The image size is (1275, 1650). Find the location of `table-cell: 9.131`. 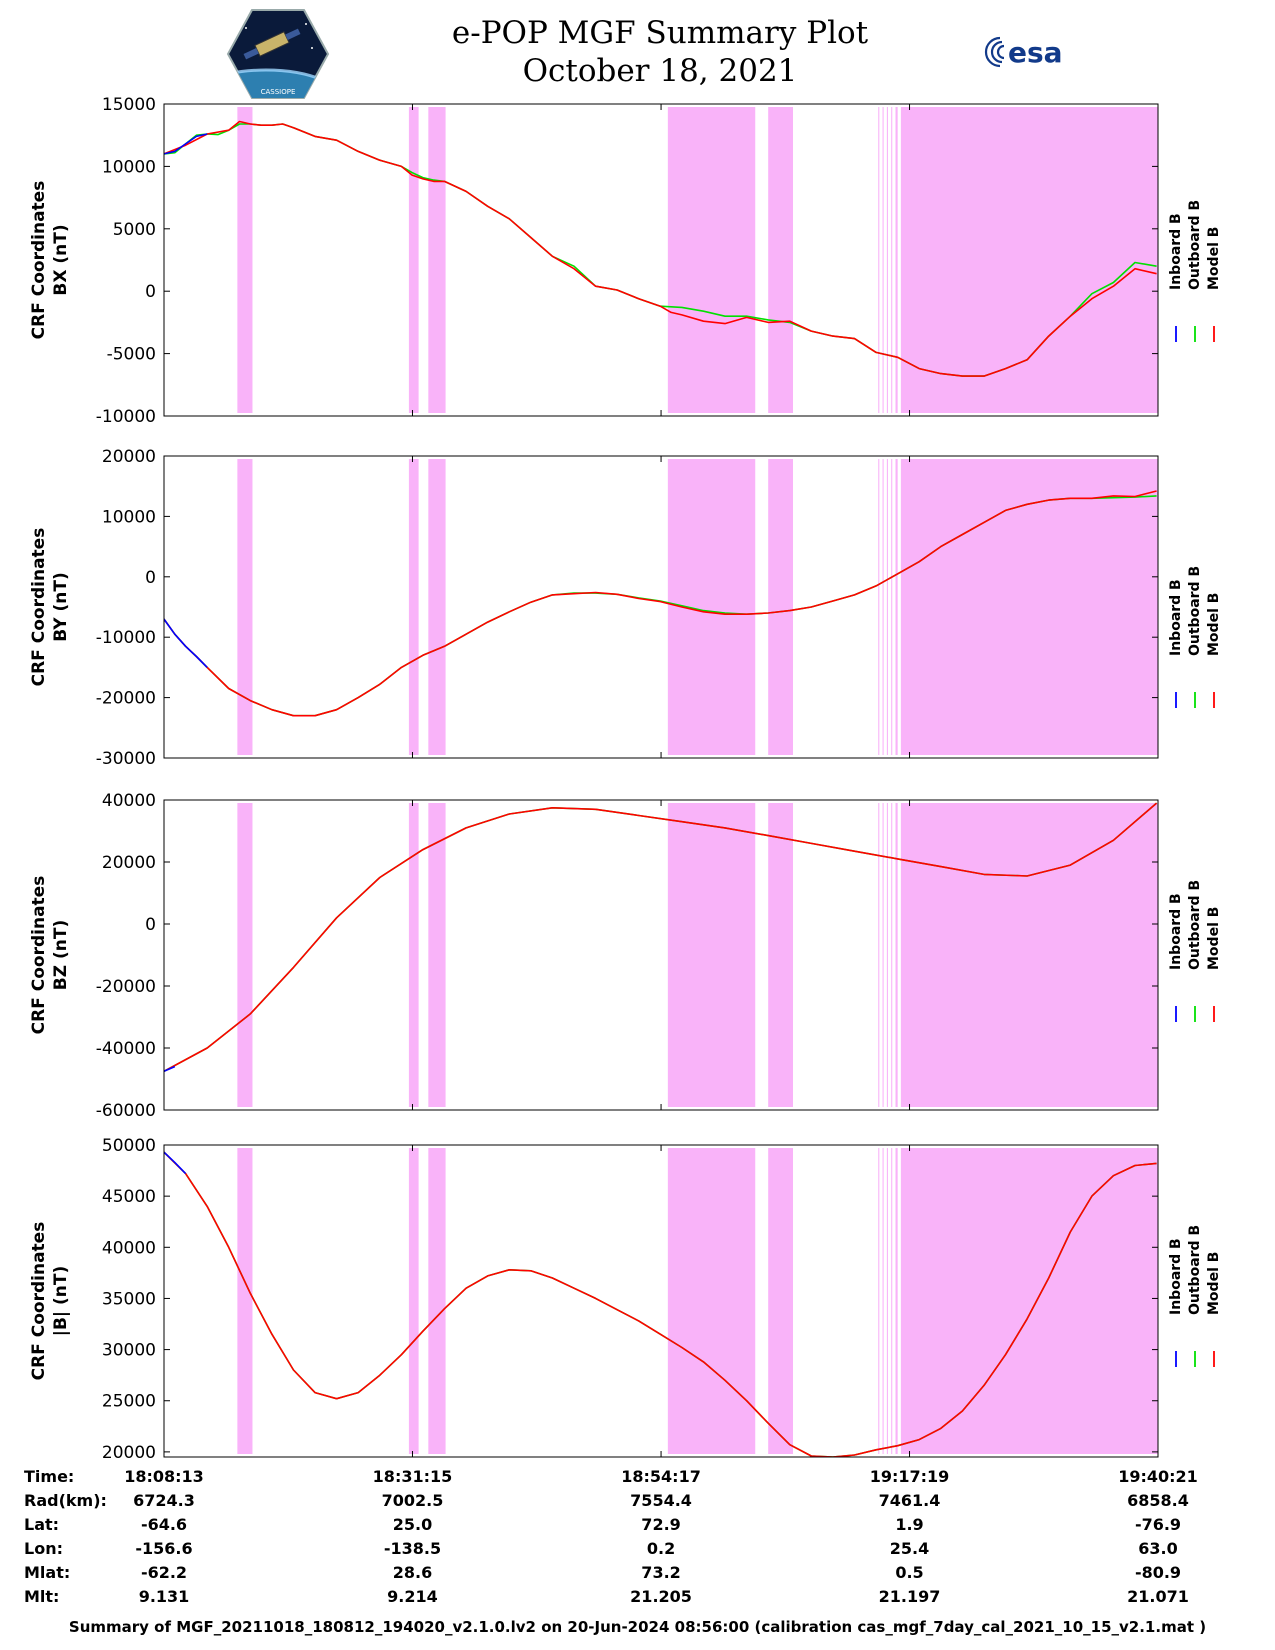

table-cell: 9.131 is located at coordinates (164, 1596).